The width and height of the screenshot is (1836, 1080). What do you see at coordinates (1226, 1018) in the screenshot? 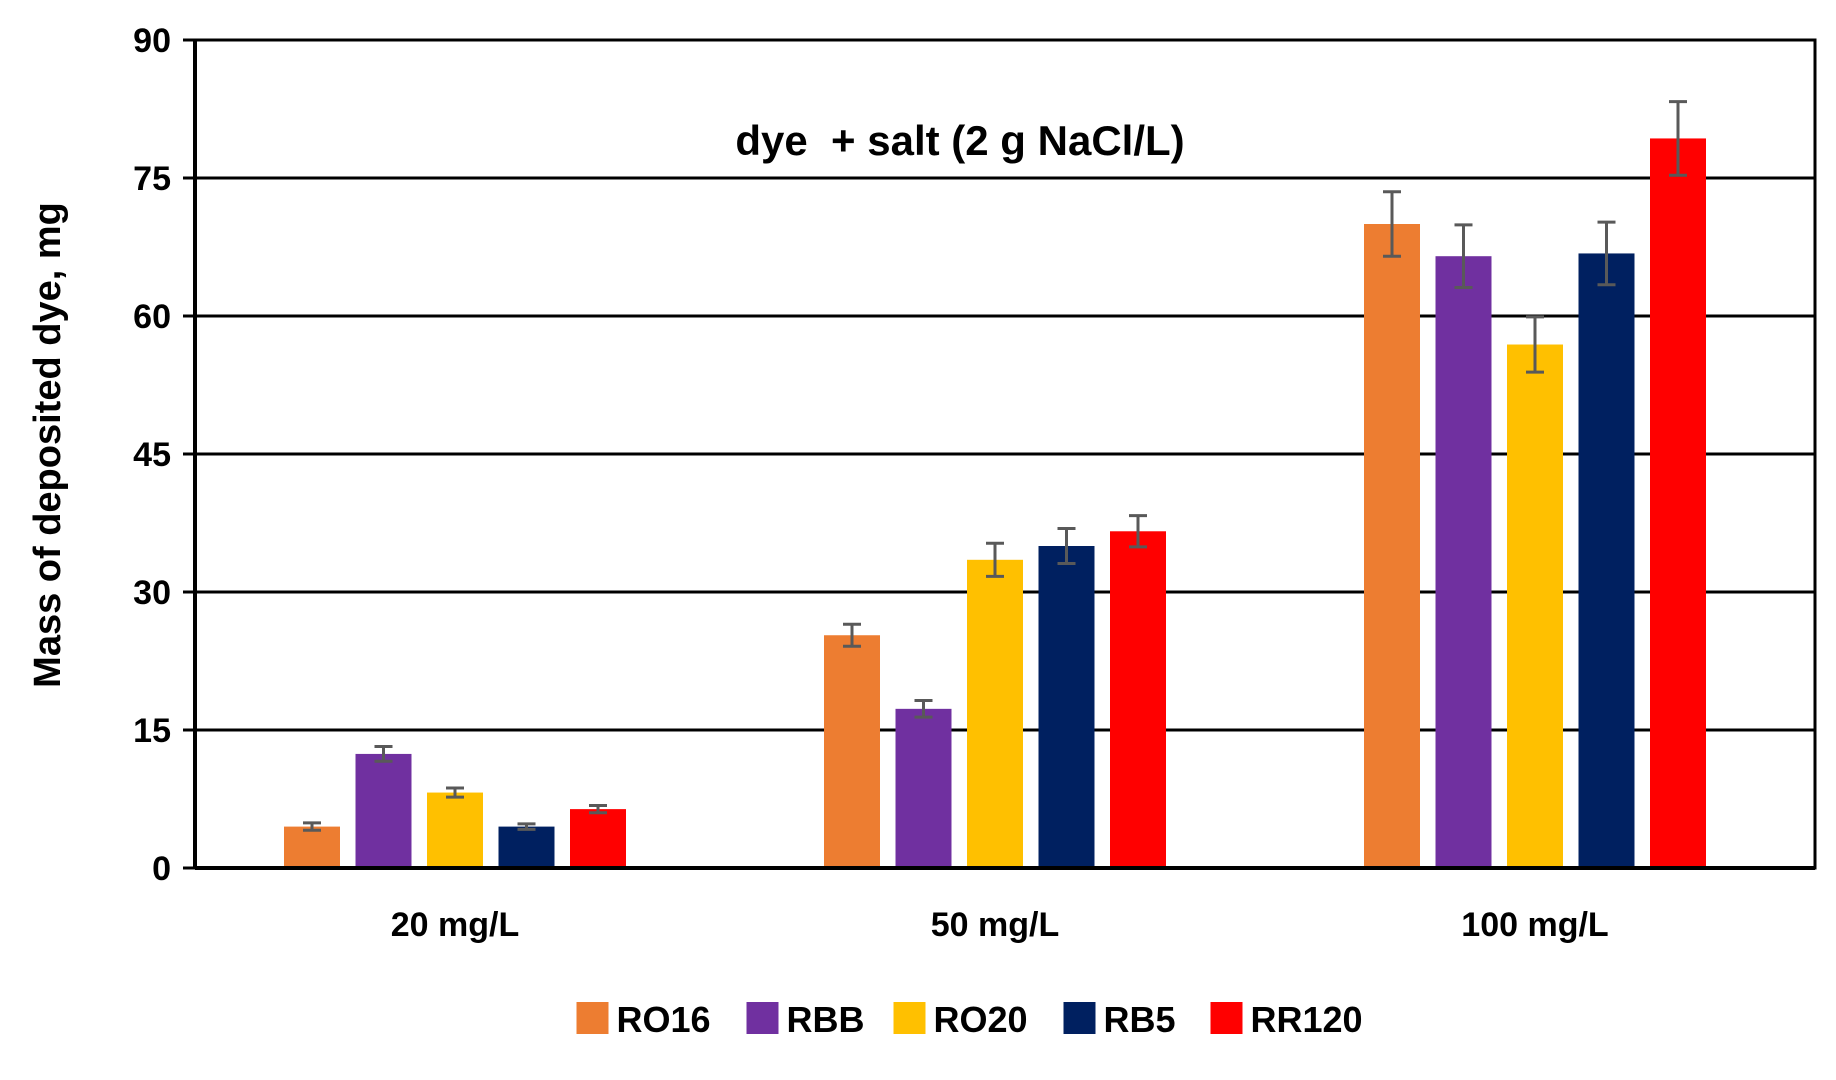
I see `legend-swatch-rr120` at bounding box center [1226, 1018].